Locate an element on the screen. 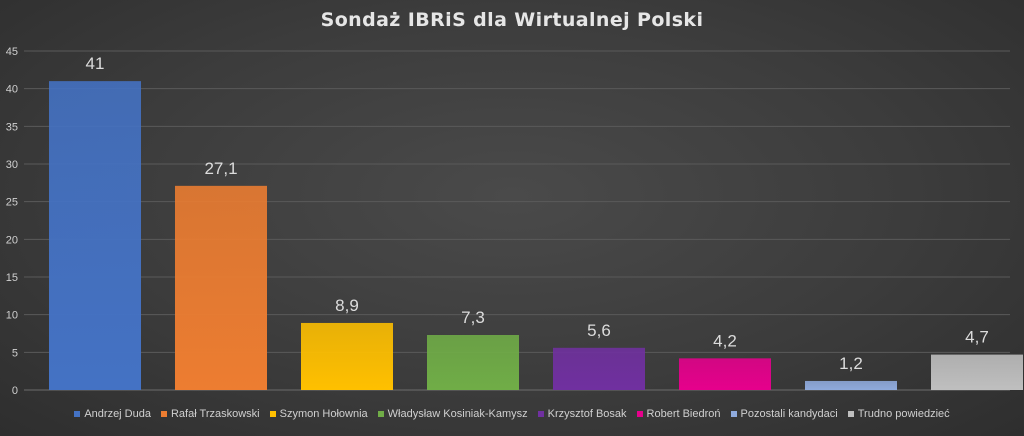  y-tick-label: 35 is located at coordinates (12, 127).